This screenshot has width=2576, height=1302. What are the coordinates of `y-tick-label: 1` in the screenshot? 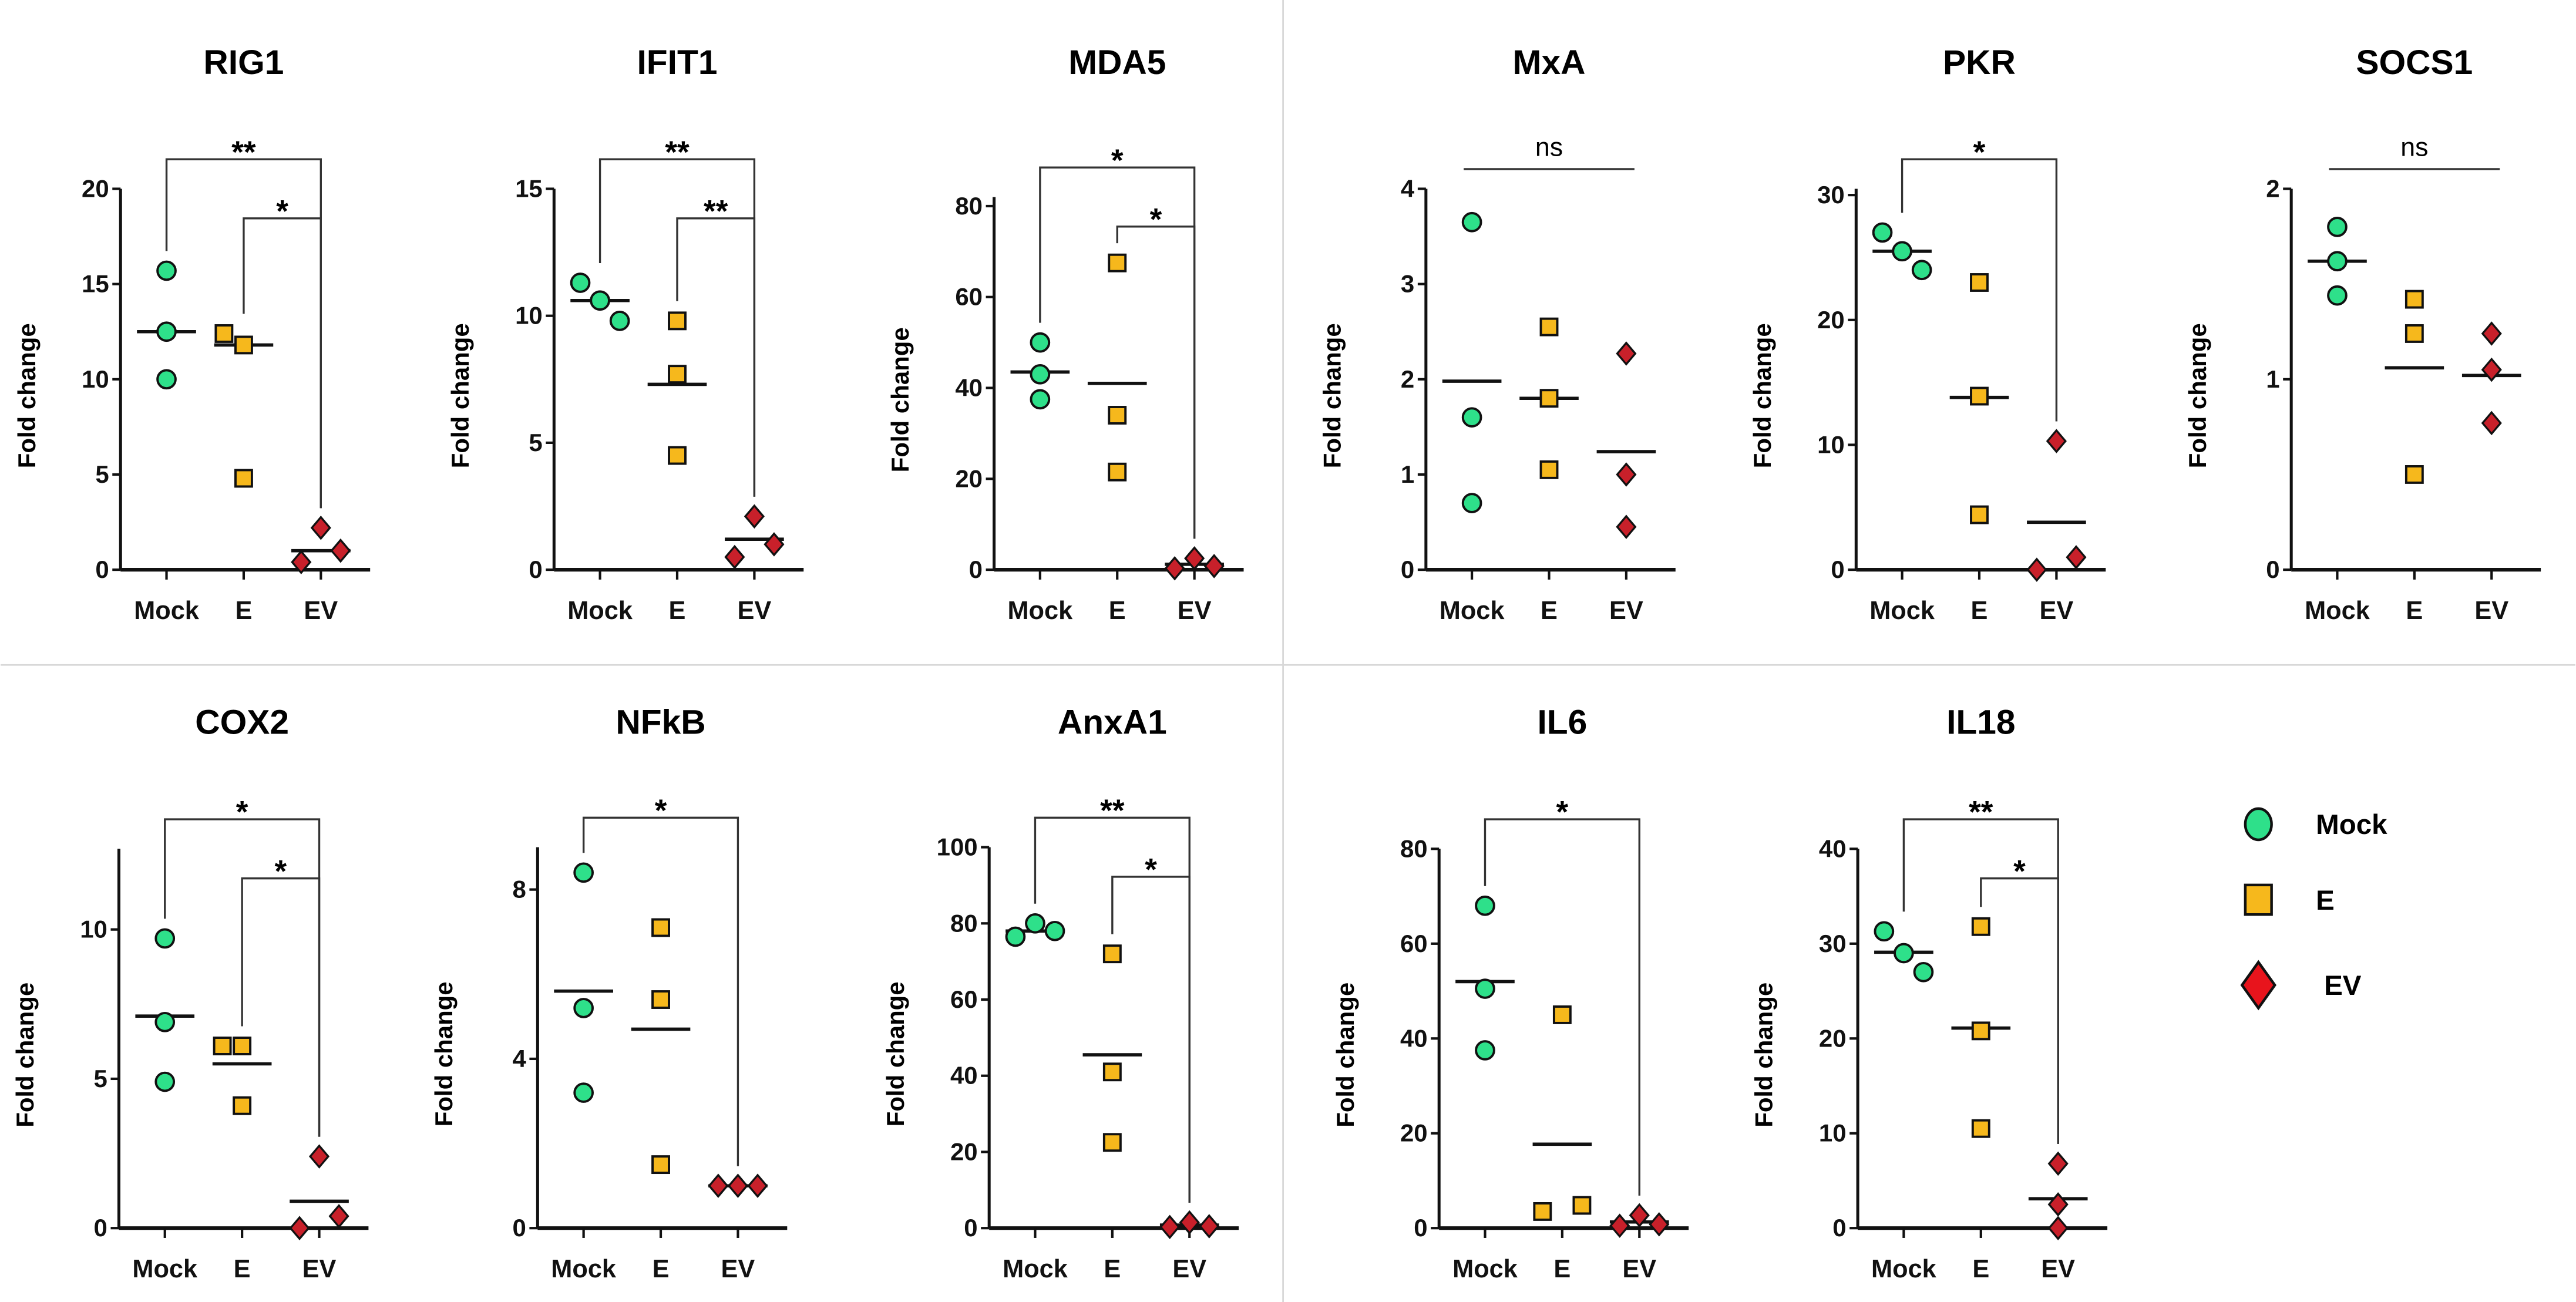 It's located at (2272, 379).